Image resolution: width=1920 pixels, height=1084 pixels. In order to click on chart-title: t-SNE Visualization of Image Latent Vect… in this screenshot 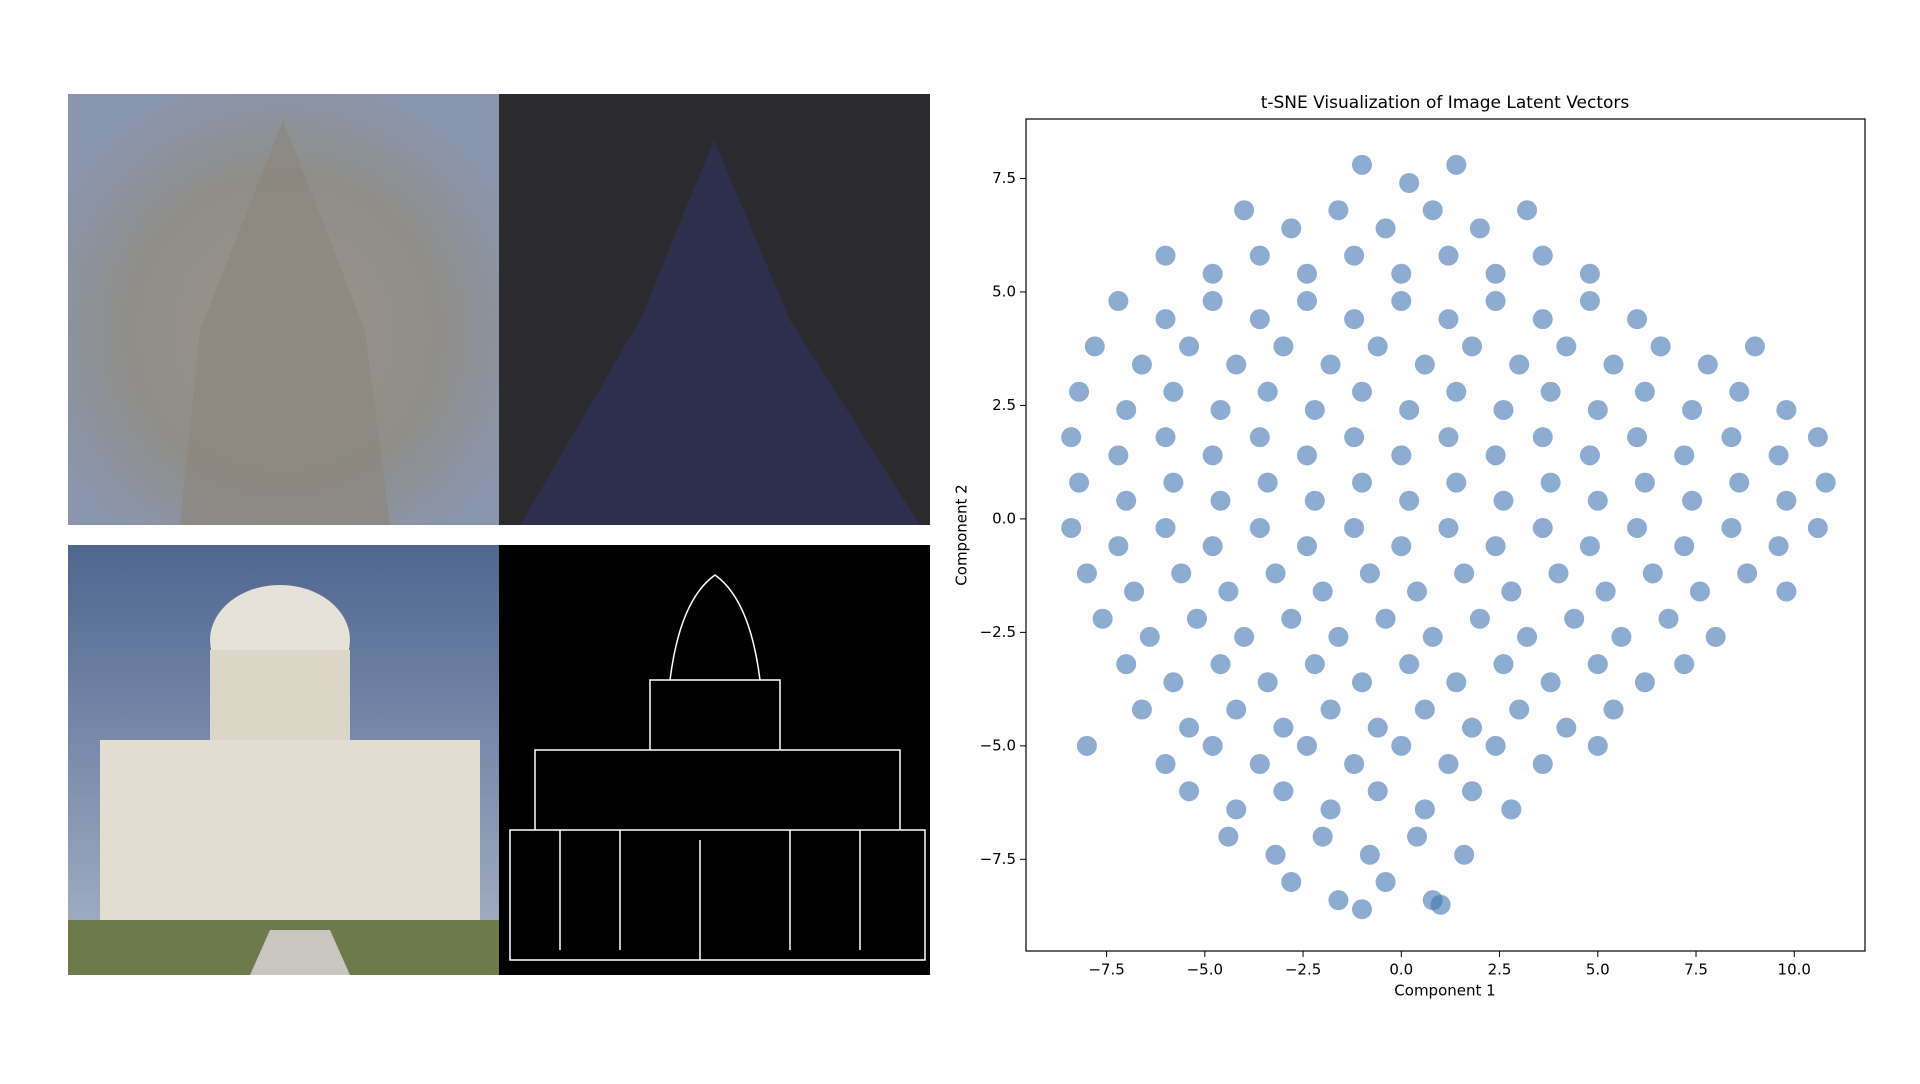, I will do `click(1445, 103)`.